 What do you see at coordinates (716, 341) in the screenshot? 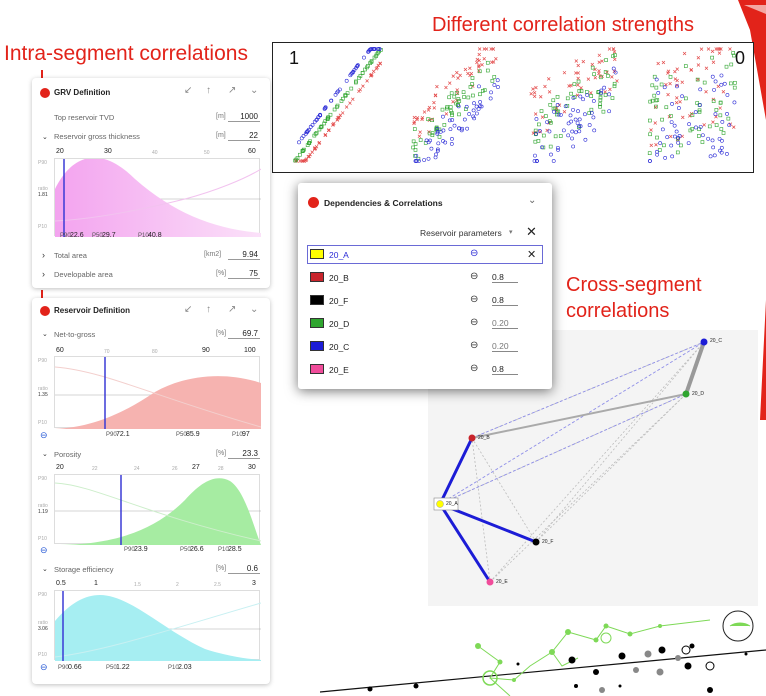
I see `node-label-20c: 20_C` at bounding box center [716, 341].